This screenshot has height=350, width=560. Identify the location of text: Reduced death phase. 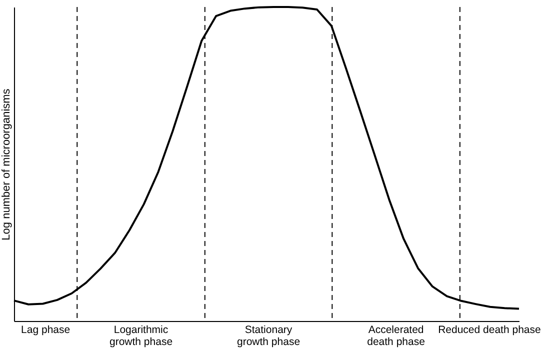
(489, 330).